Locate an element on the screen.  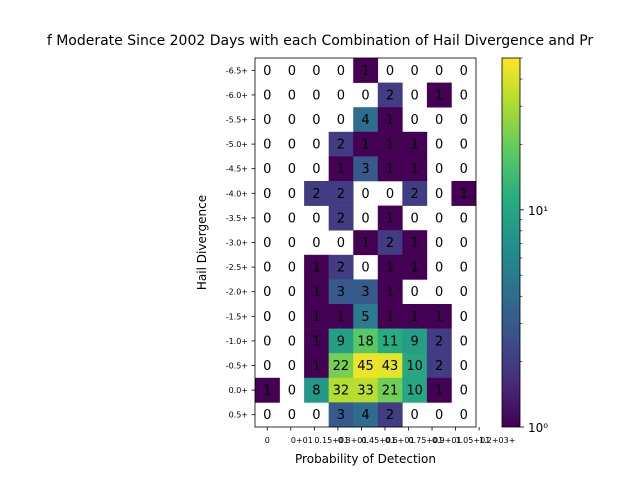
colorbar is located at coordinates (511, 242).